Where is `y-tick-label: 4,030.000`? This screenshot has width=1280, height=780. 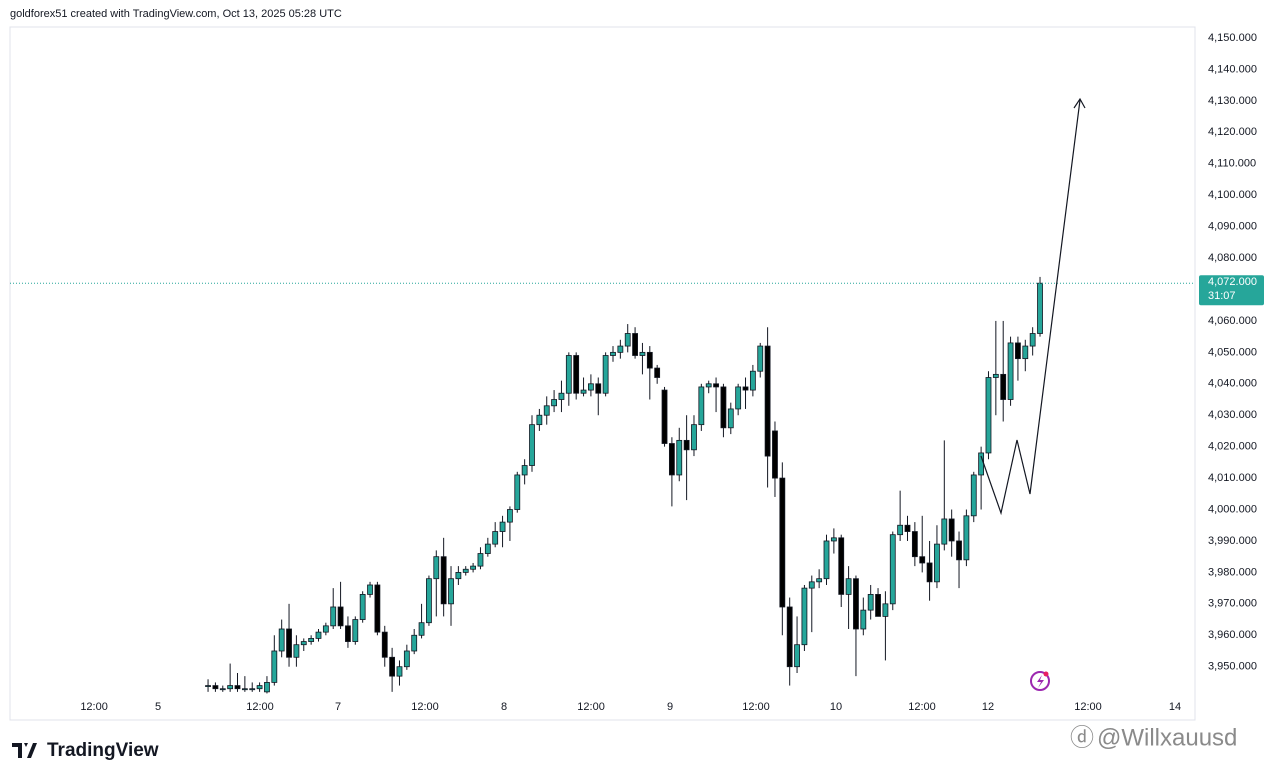
y-tick-label: 4,030.000 is located at coordinates (1232, 415).